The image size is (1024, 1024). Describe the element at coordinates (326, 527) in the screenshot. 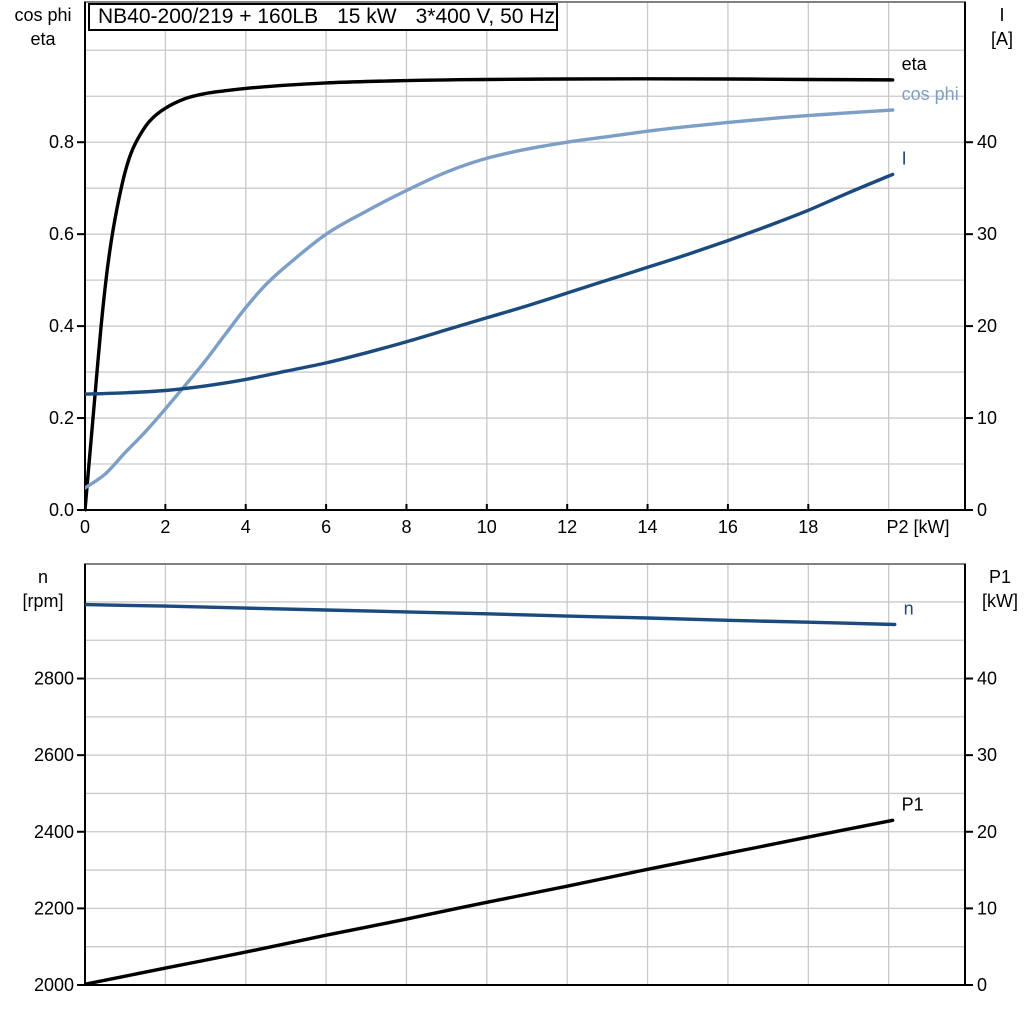

I see `electrical-x-tick-label: 6` at that location.